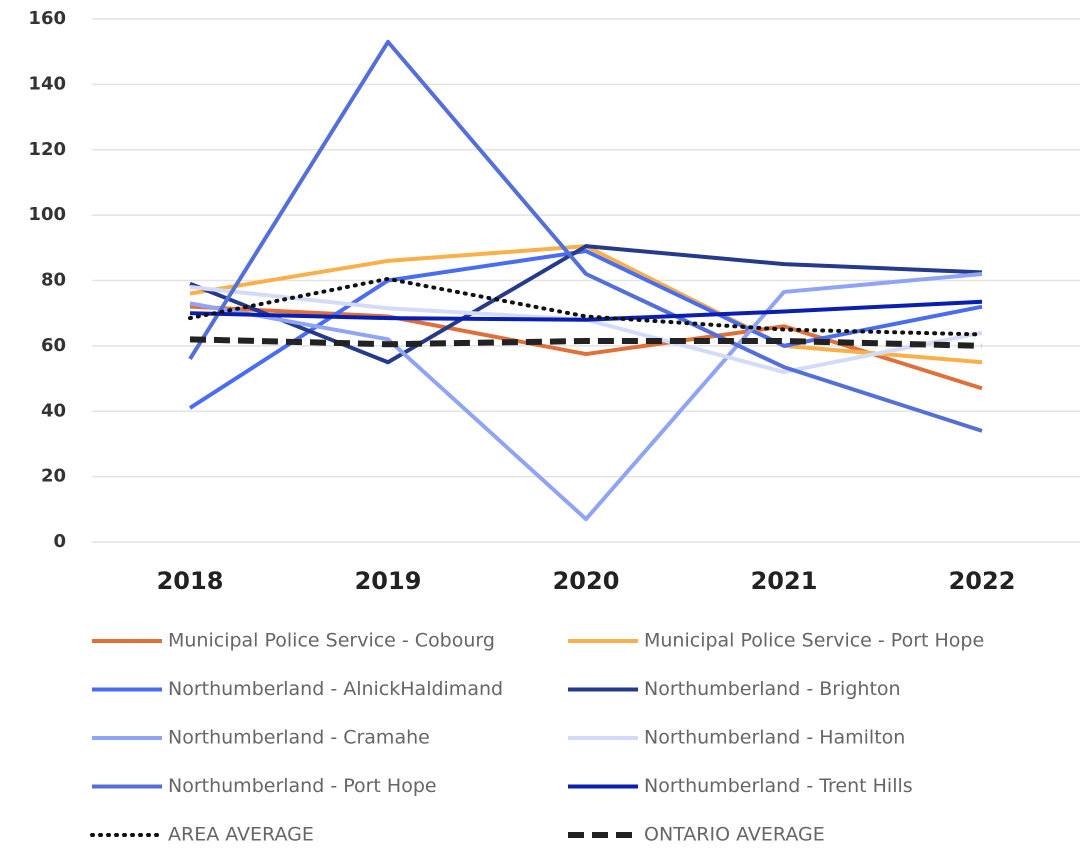  What do you see at coordinates (331, 641) in the screenshot?
I see `legend-label: Municipal Police Service - Cobourg` at bounding box center [331, 641].